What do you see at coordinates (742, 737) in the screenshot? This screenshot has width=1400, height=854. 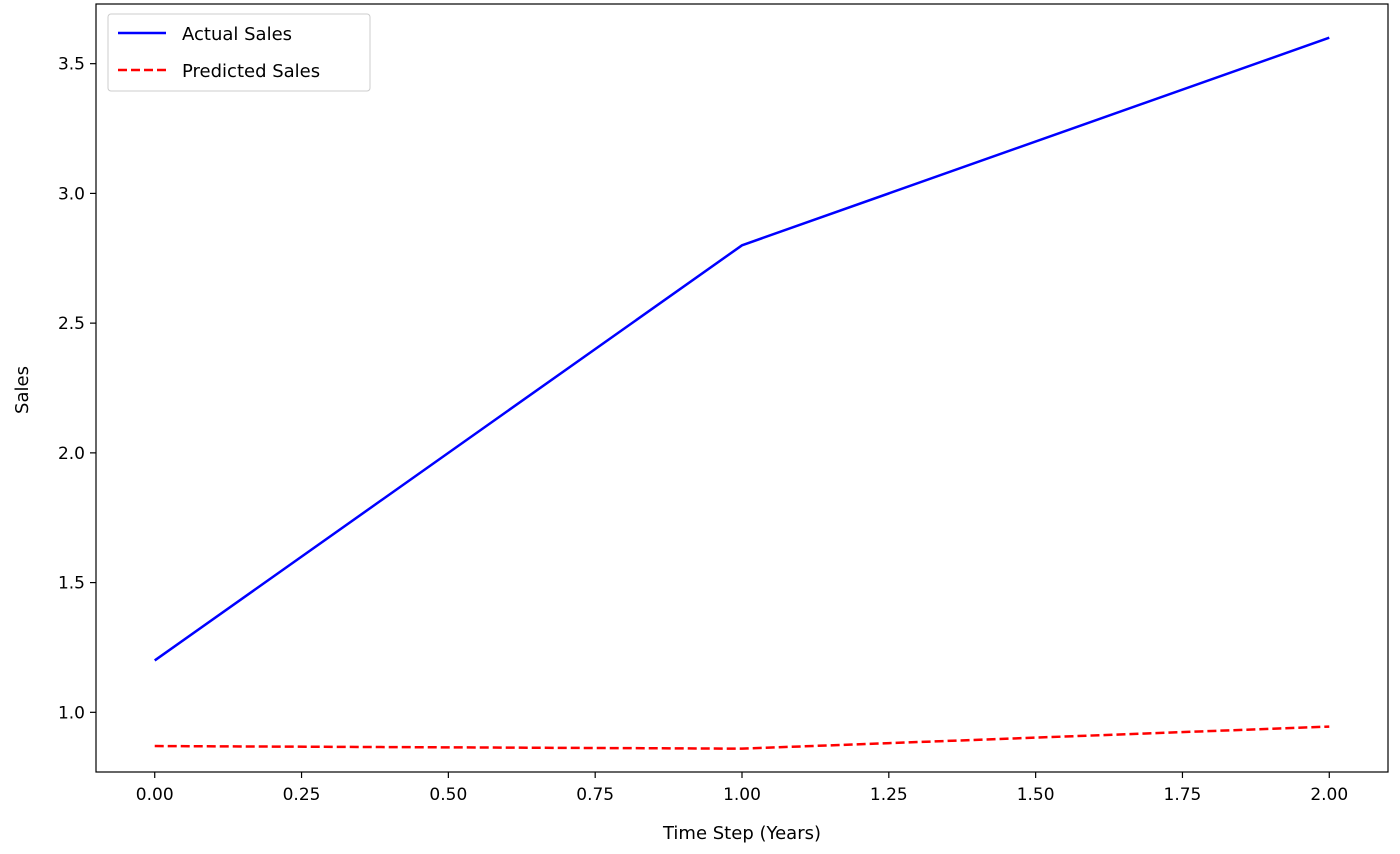 I see `series-line-predicted-sales` at bounding box center [742, 737].